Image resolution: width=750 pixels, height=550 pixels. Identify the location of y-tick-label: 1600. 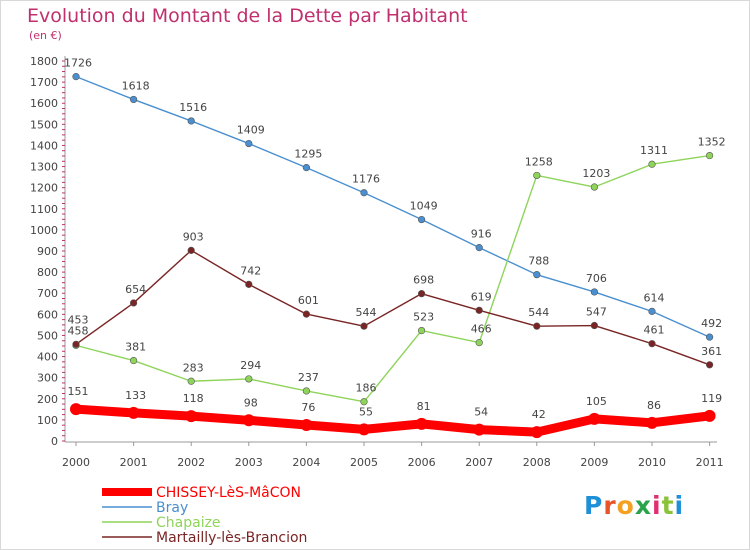
(44, 103).